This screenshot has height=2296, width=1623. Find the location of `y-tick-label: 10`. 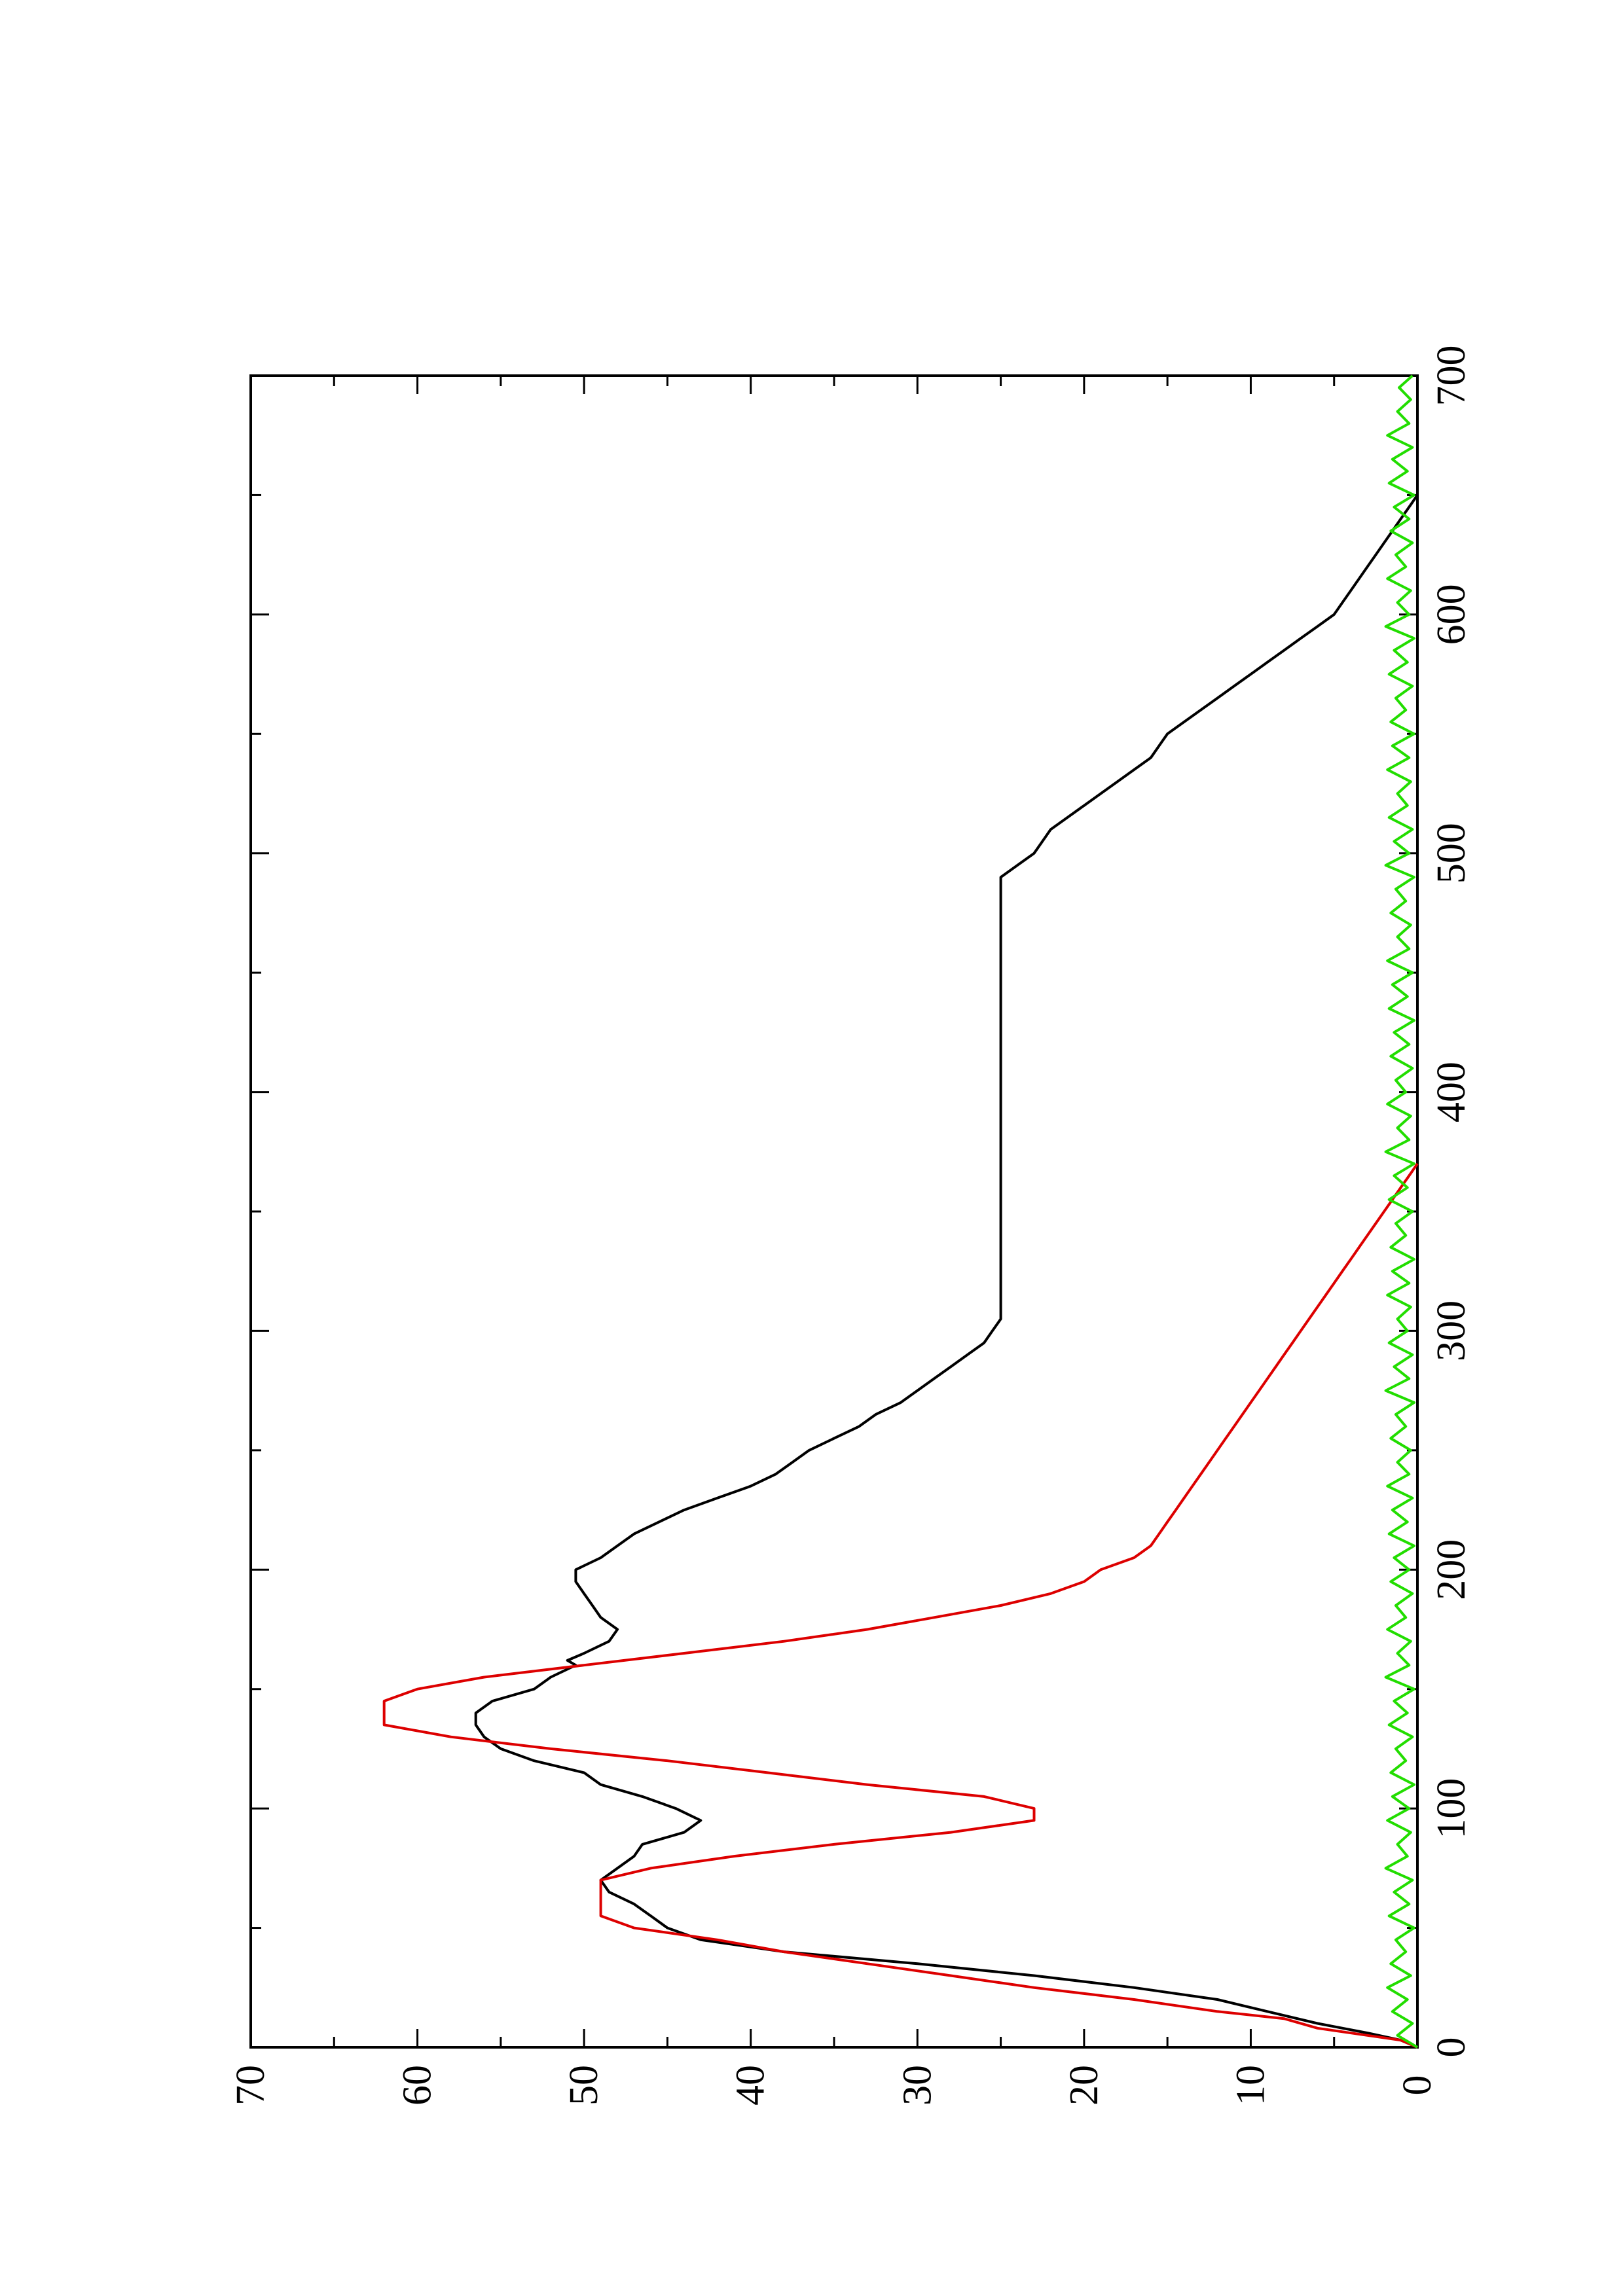

y-tick-label: 10 is located at coordinates (1250, 2085).